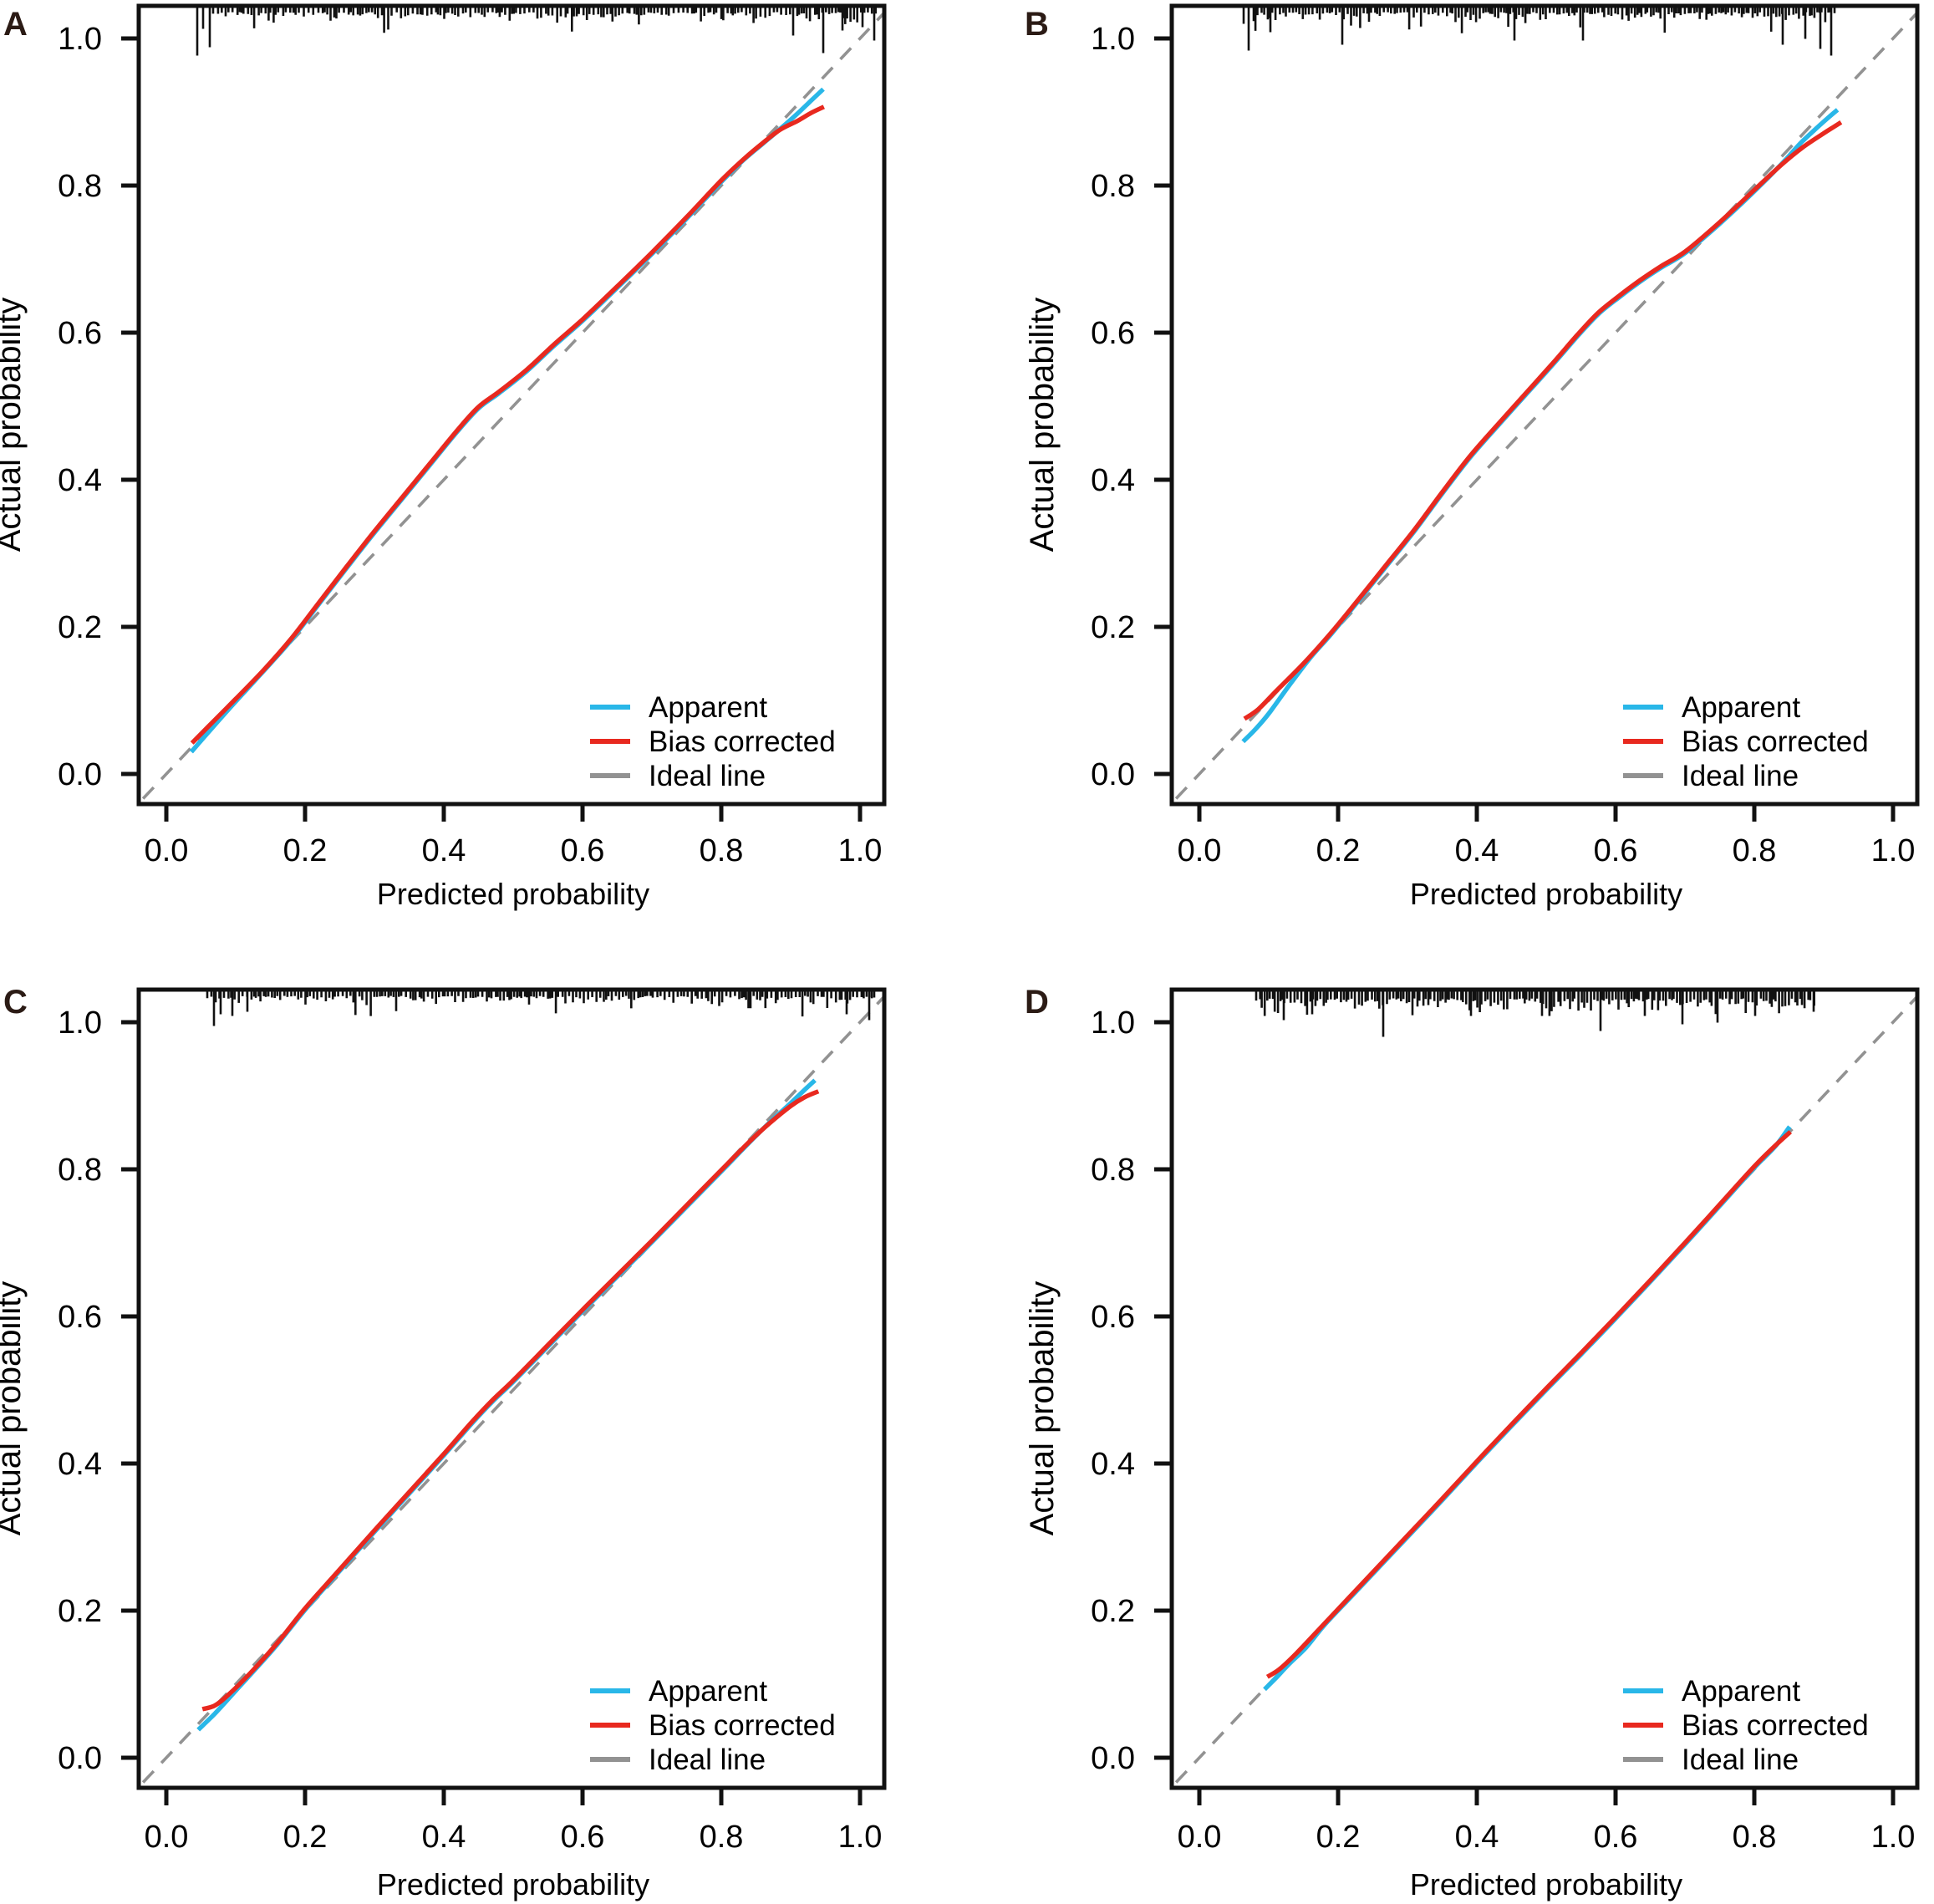 Image resolution: width=1934 pixels, height=1904 pixels. What do you see at coordinates (1037, 1002) in the screenshot?
I see `svg-text: D` at bounding box center [1037, 1002].